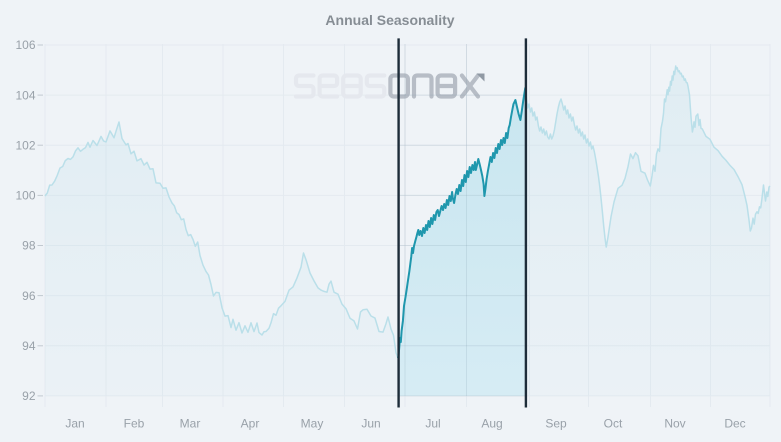 This screenshot has width=781, height=442. I want to click on svg-text: May, so click(312, 424).